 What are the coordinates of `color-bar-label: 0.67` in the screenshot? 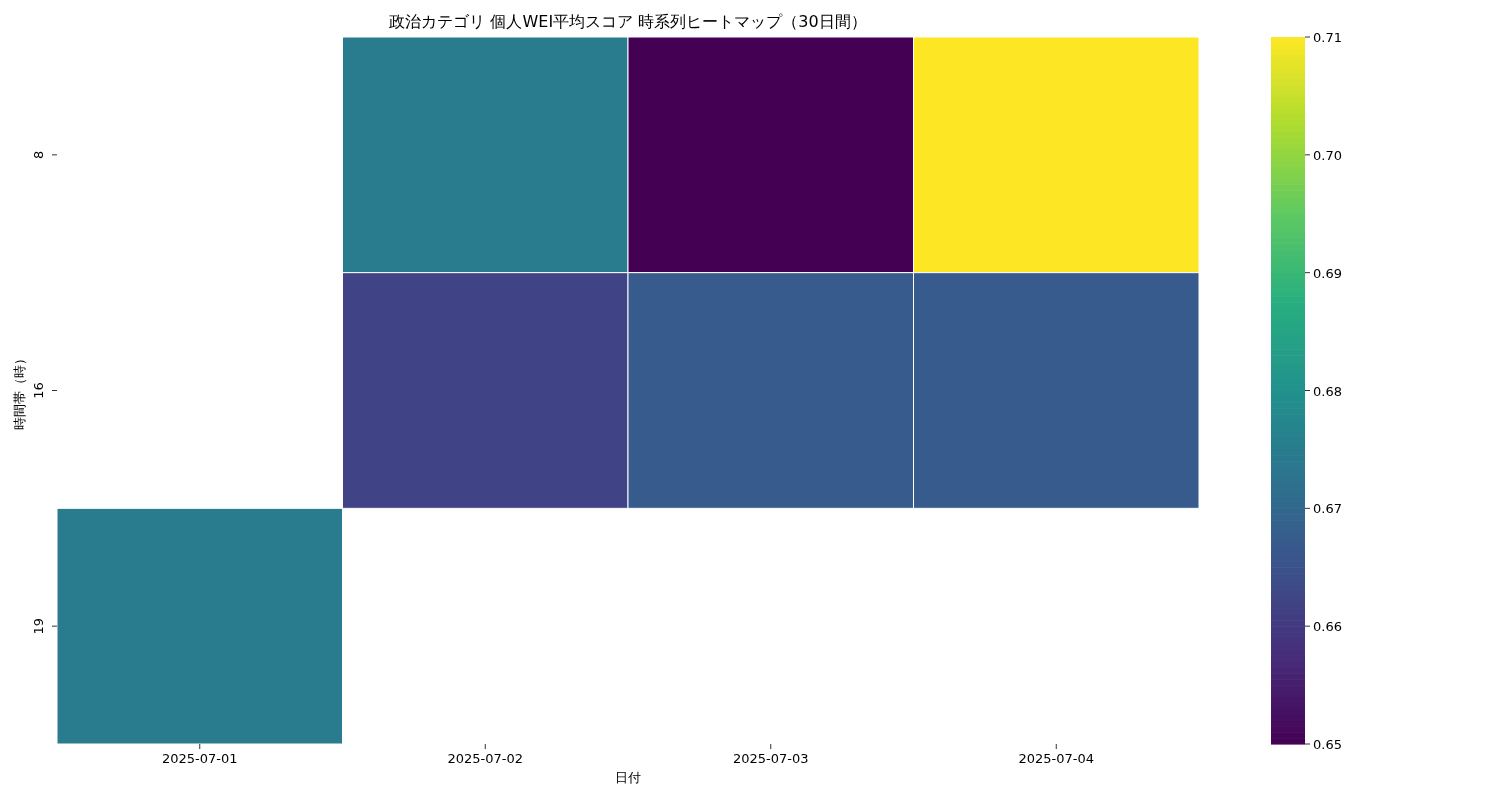 It's located at (1327, 509).